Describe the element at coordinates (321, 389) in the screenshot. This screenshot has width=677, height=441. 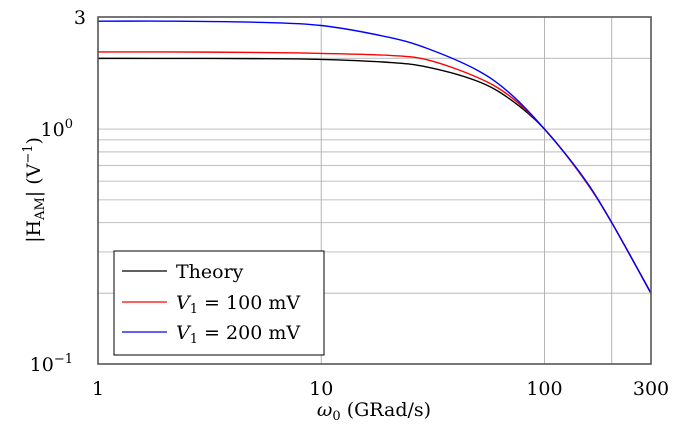
I see `x-tick-label: 10` at that location.